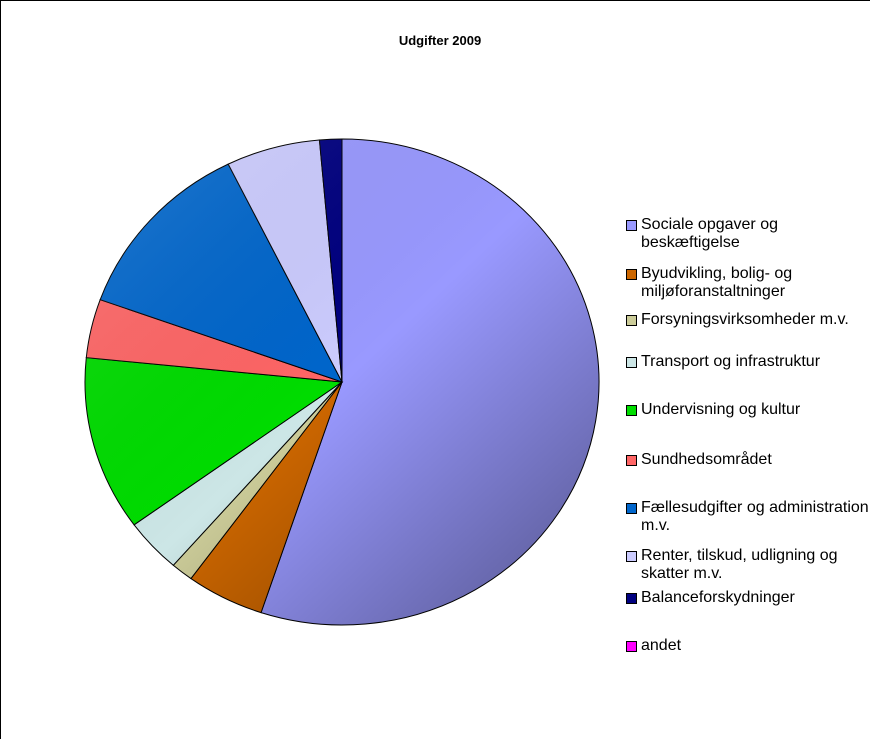  I want to click on legend-label: Fællesudgifter og administration m.v., so click(755, 516).